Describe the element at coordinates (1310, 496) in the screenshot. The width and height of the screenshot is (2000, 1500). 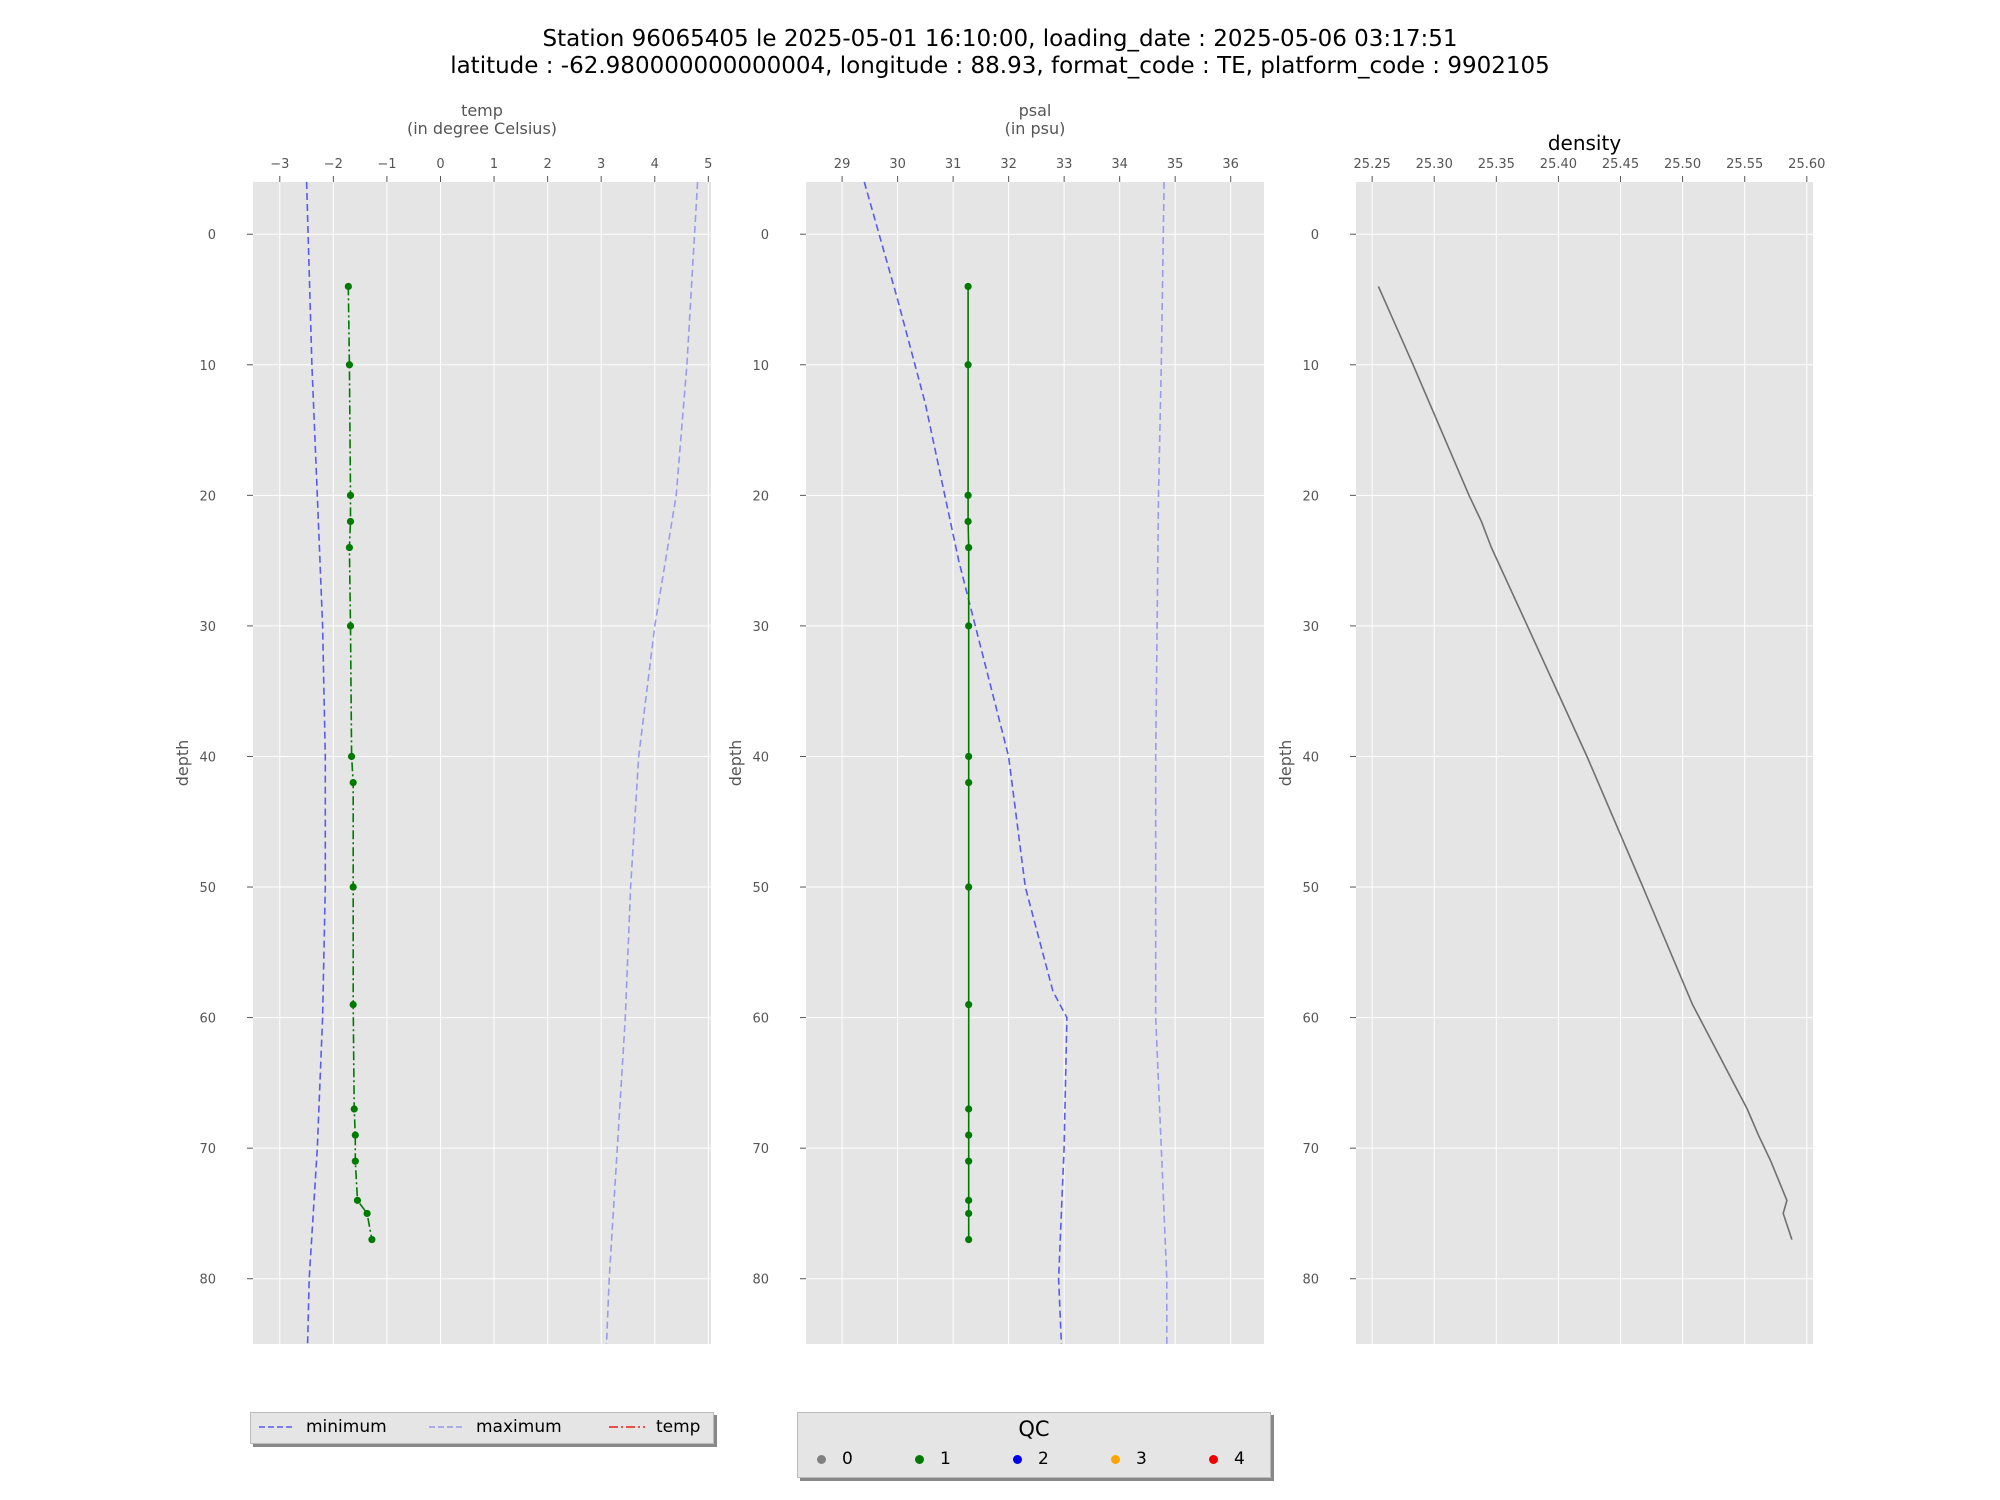
I see `y-tick-label: 20` at that location.